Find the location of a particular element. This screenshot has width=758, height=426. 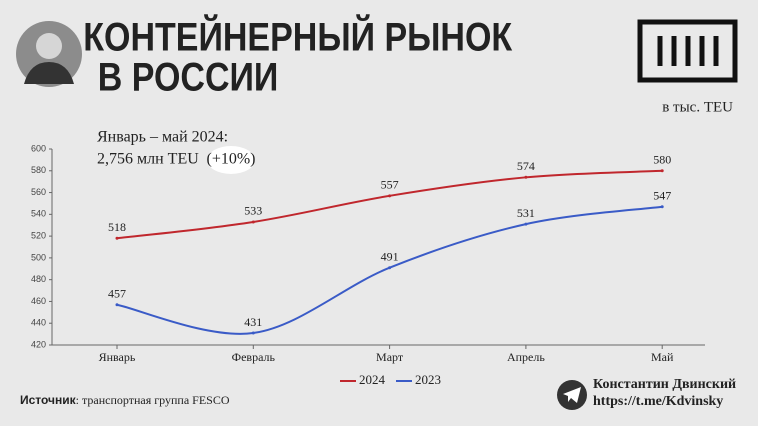

value-label: 491 is located at coordinates (390, 256).